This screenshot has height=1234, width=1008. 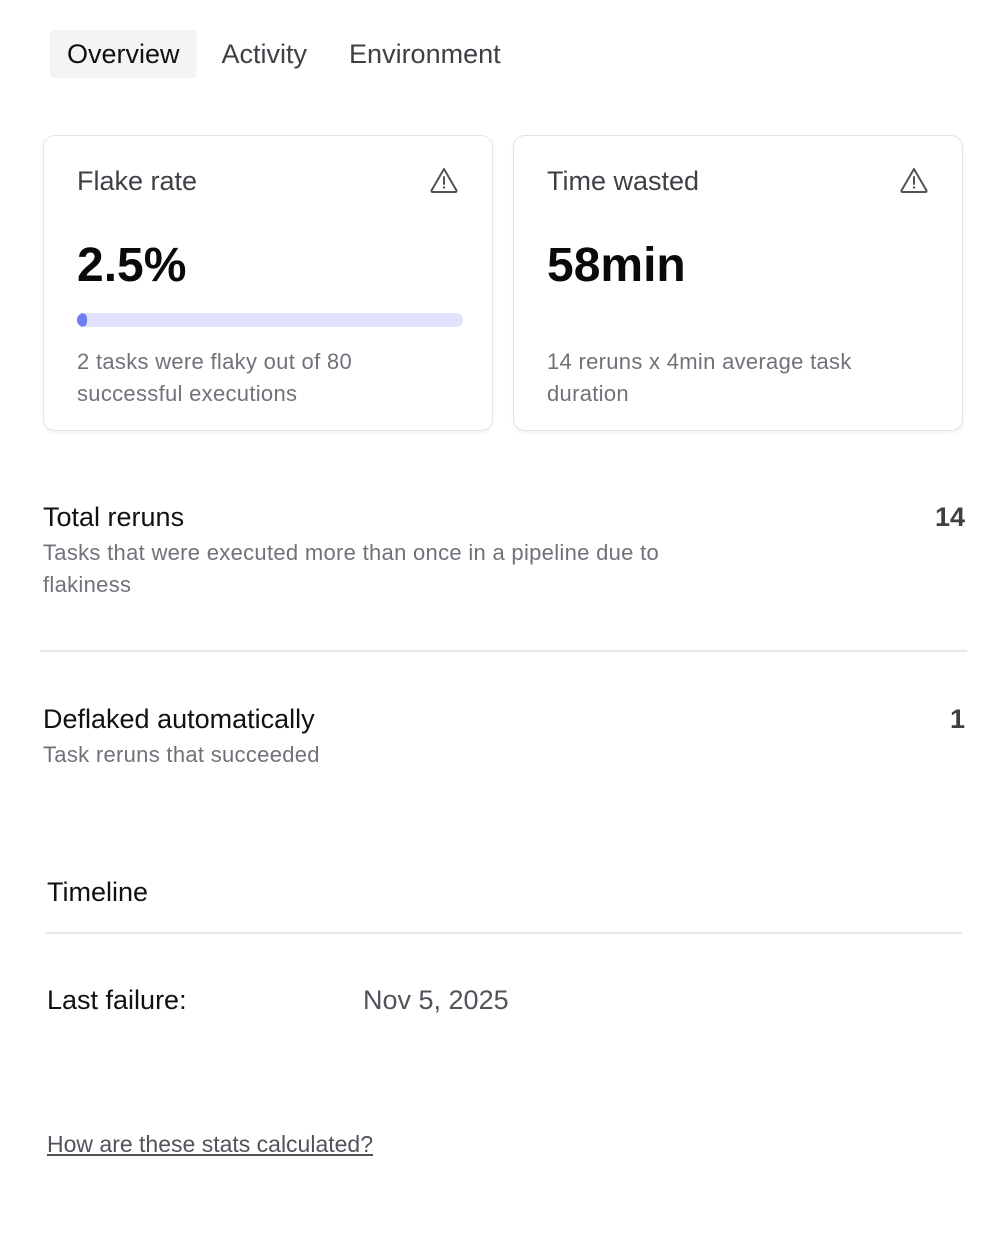 What do you see at coordinates (137, 181) in the screenshot?
I see `card-title: Flake rate` at bounding box center [137, 181].